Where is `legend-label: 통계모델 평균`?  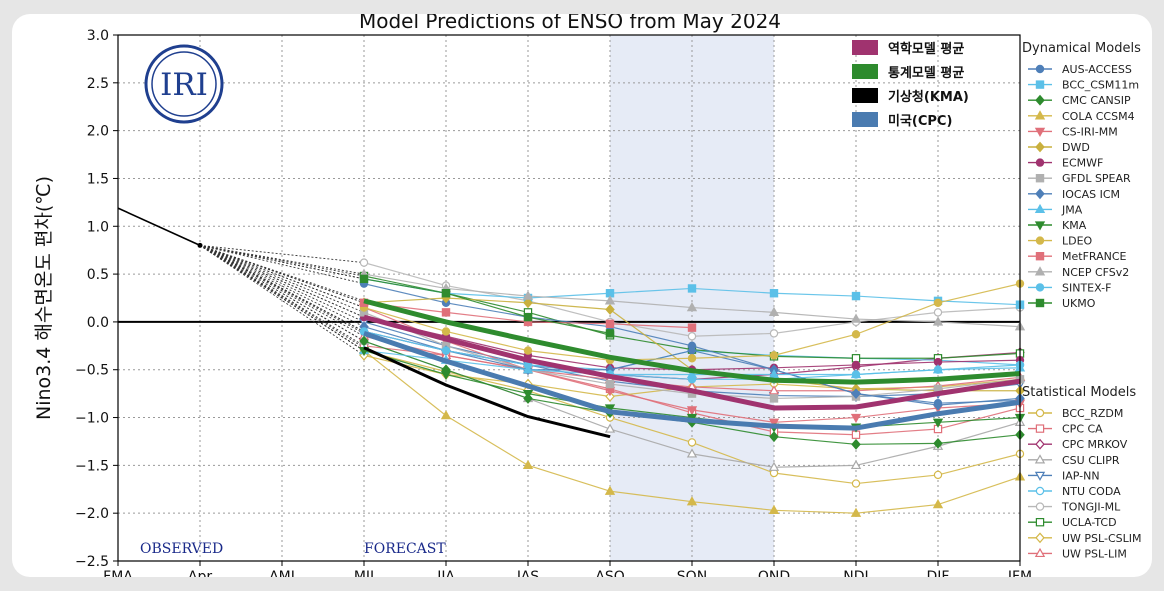
legend-label: 통계모델 평균 is located at coordinates (926, 73).